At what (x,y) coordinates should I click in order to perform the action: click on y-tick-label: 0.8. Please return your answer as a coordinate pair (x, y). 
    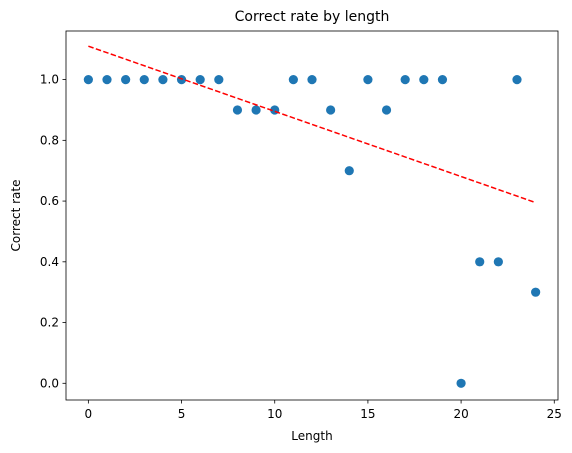
    Looking at the image, I should click on (49, 140).